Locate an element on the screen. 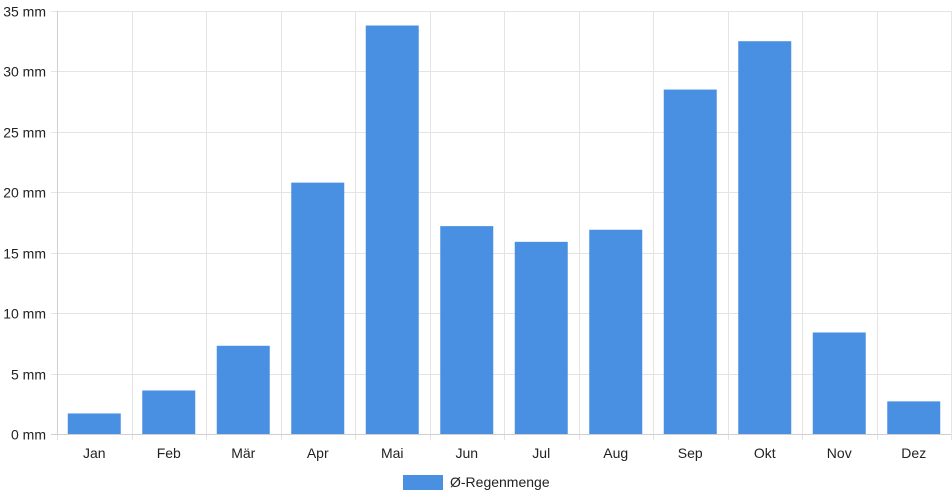  x-tick-label: Mär is located at coordinates (243, 453).